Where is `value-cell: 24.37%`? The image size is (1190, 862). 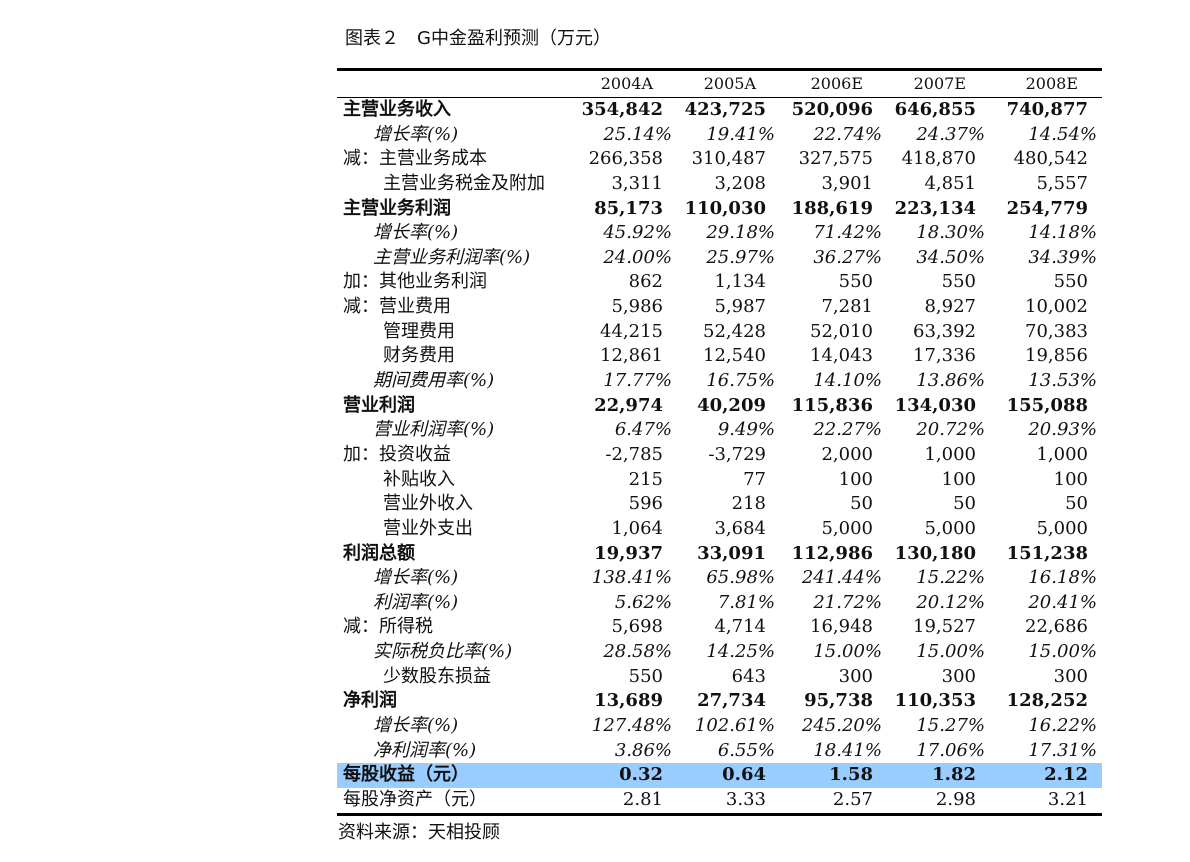
value-cell: 24.37% is located at coordinates (929, 135).